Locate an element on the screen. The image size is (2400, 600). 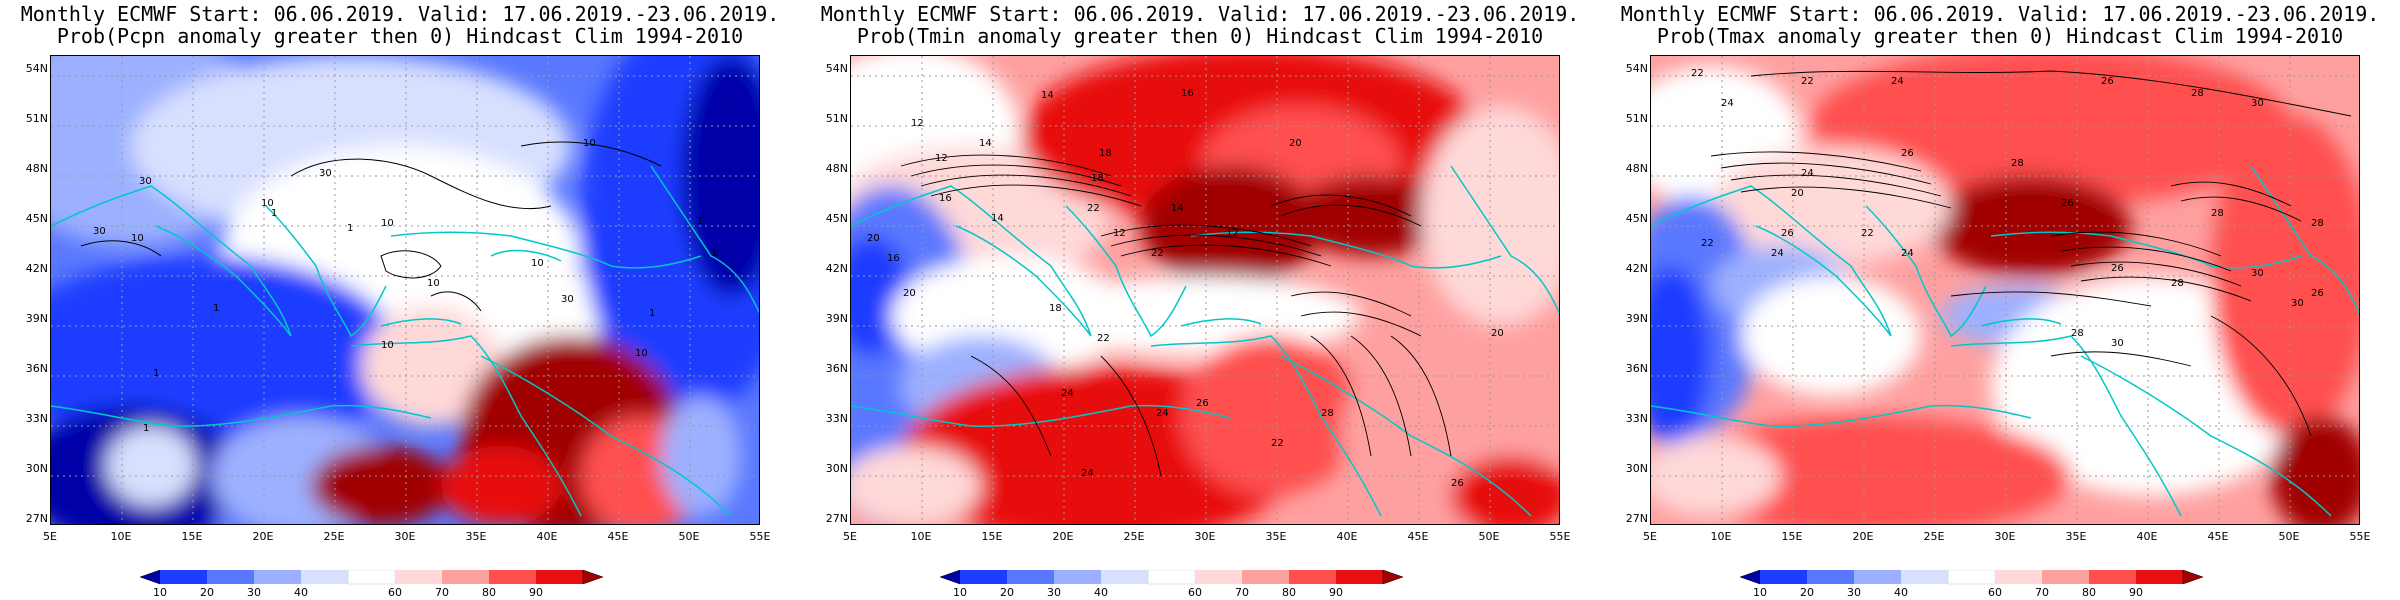
contour-label: 16 is located at coordinates (945, 198).